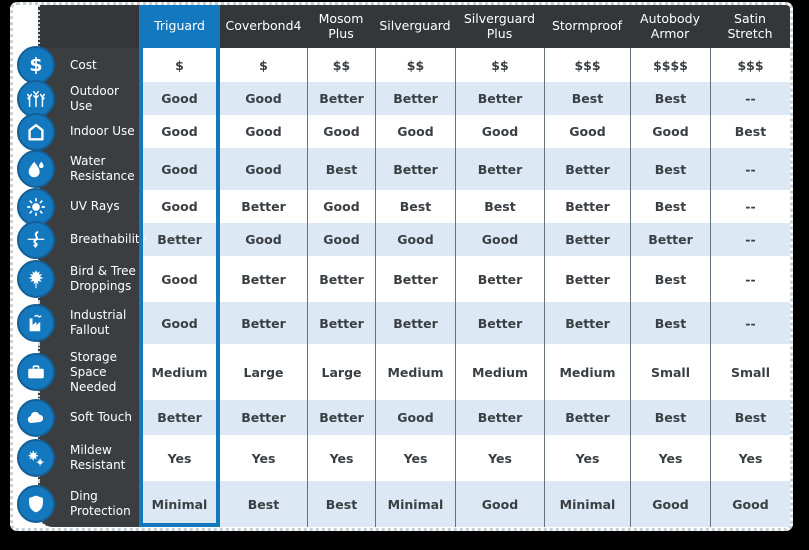  Describe the element at coordinates (415, 504) in the screenshot. I see `value-cell-ding-protection-silverguard: Minimal` at that location.